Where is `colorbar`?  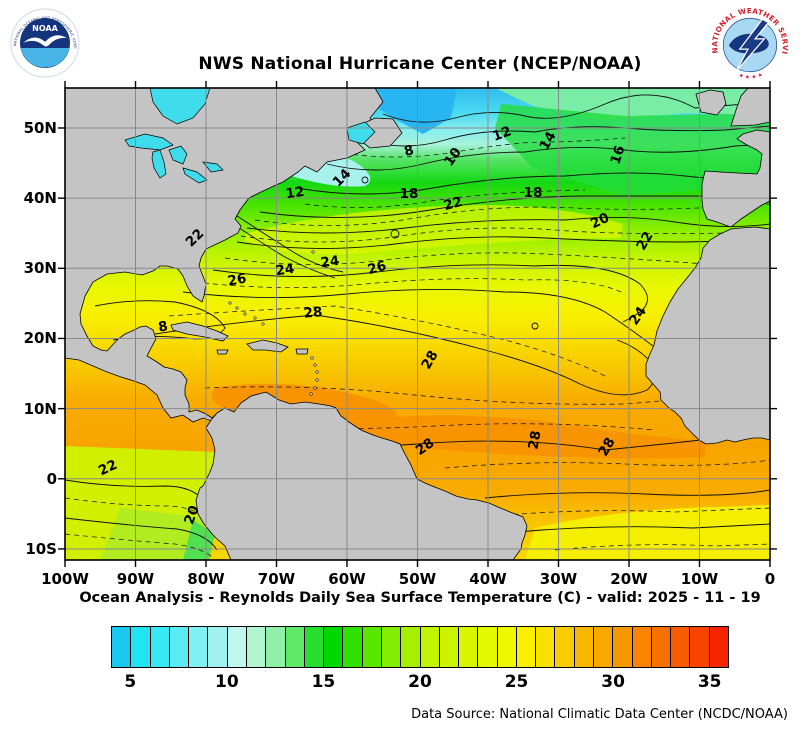
colorbar is located at coordinates (420, 647).